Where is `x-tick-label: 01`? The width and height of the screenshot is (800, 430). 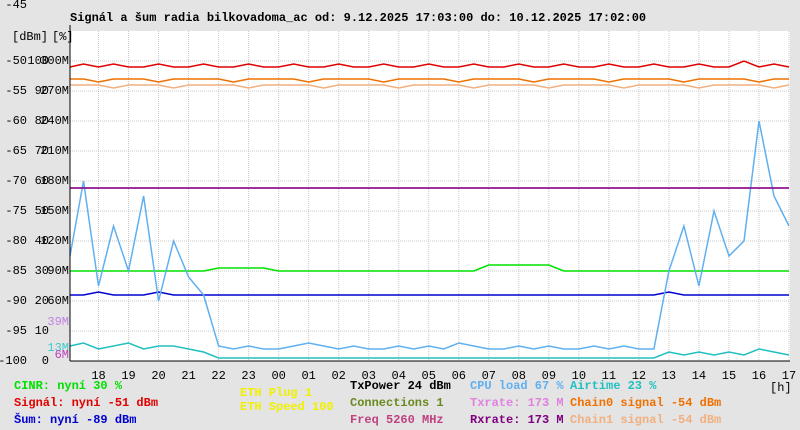 x-tick-label: 01 is located at coordinates (308, 376).